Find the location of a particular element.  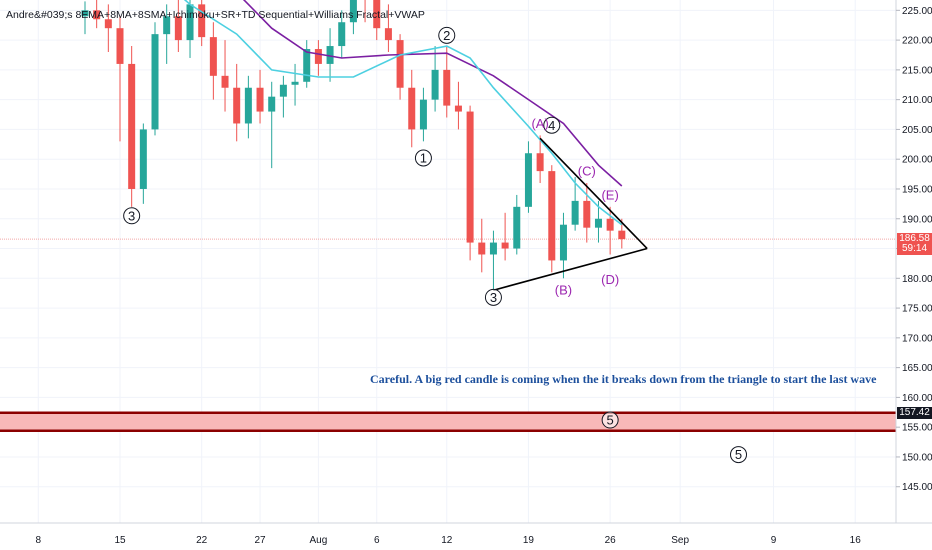

wave-text: (E) is located at coordinates (609, 194).